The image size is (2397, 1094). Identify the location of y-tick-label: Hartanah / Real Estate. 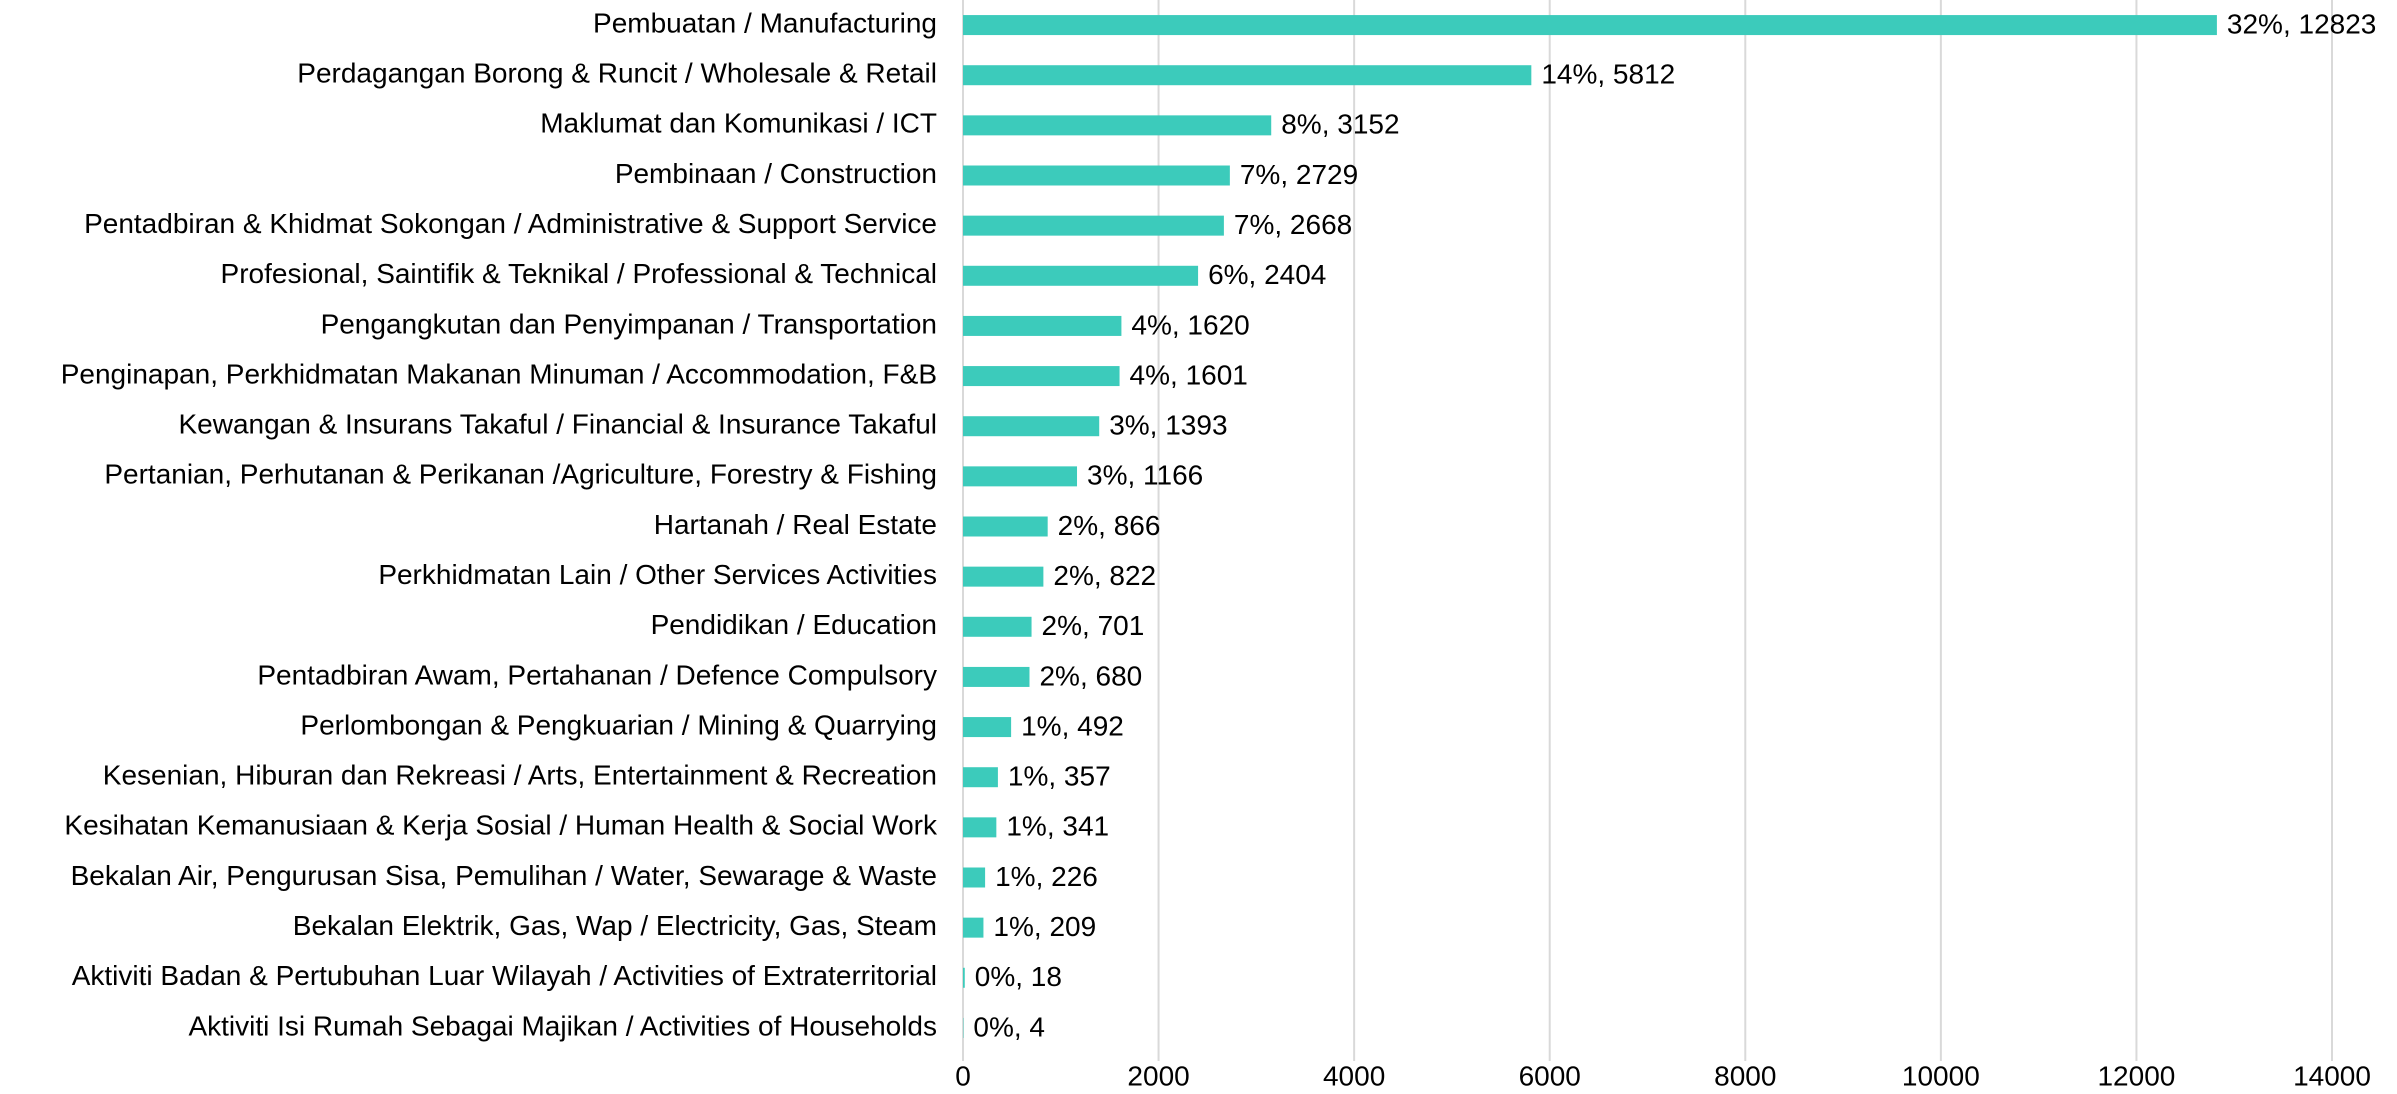
(795, 524).